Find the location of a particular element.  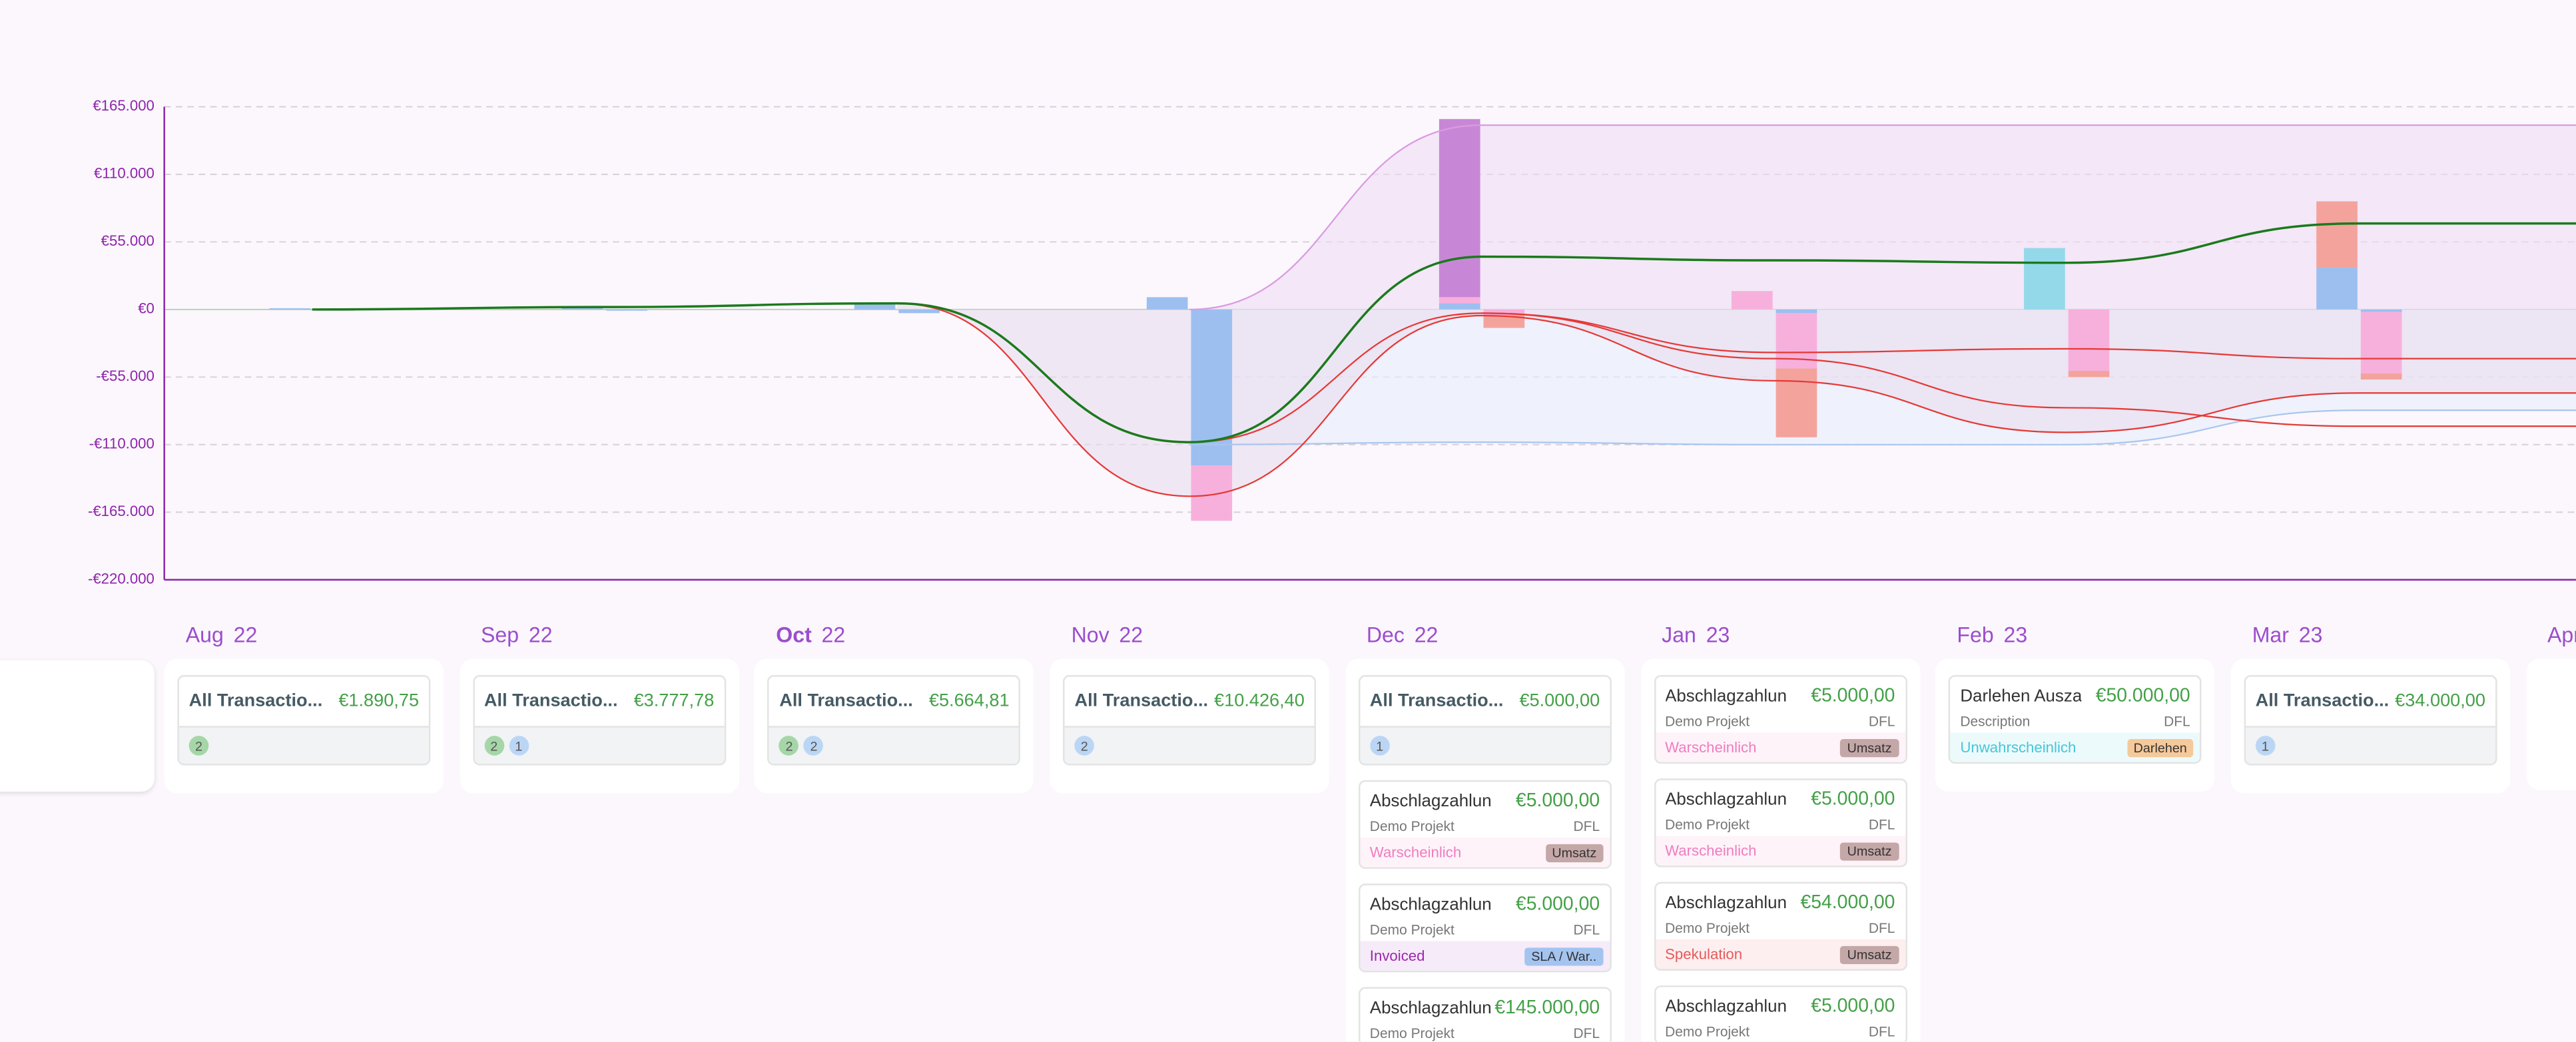

card-header: All Transactio... €34.000,00 is located at coordinates (2370, 701).